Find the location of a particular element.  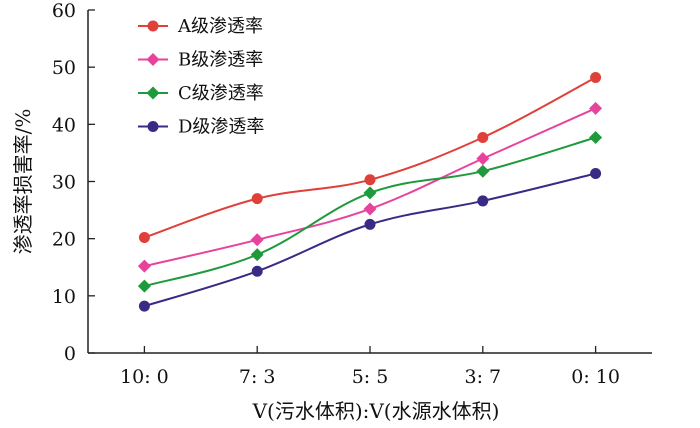

legend-item: C级渗透率 is located at coordinates (201, 93).